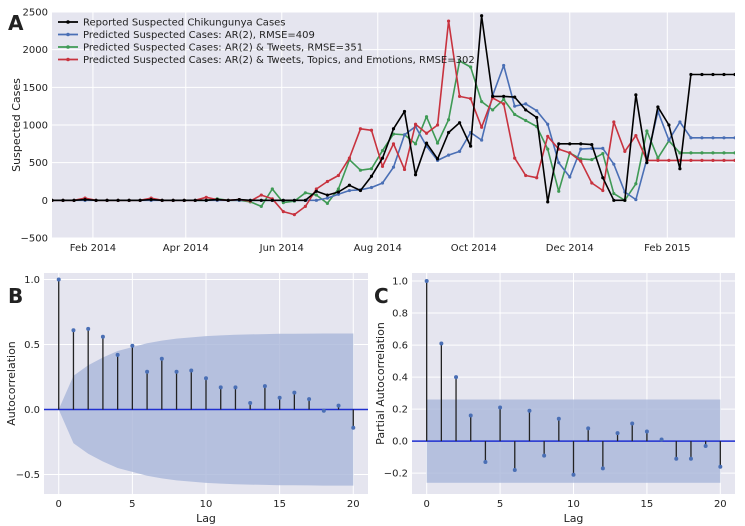 The image size is (745, 526). Describe the element at coordinates (570, 248) in the screenshot. I see `panel-a-x-tick-label: Dec 2014` at that location.